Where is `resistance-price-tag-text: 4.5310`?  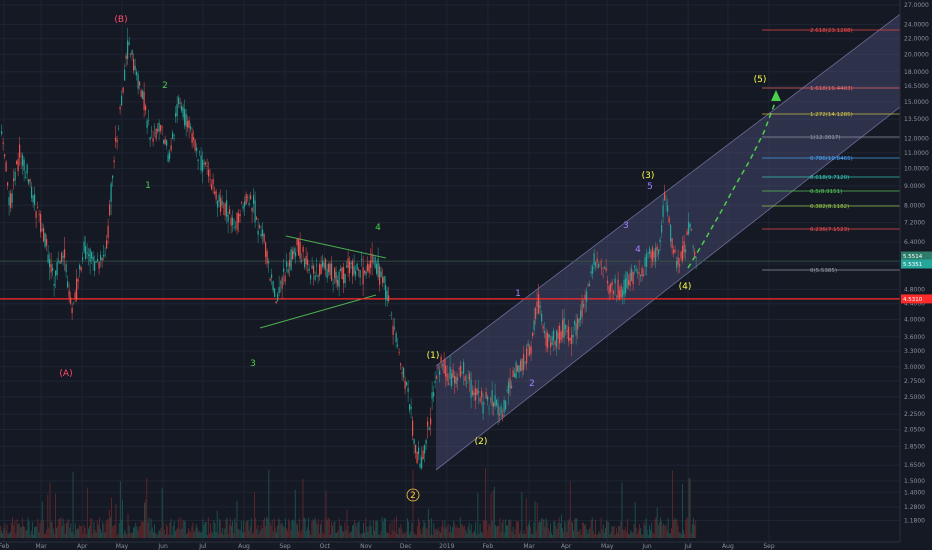 resistance-price-tag-text: 4.5310 is located at coordinates (913, 300).